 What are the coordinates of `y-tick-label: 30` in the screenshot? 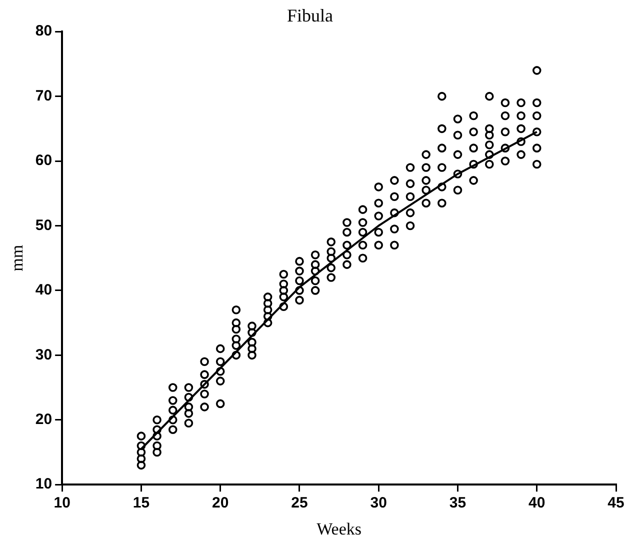 It's located at (43, 355).